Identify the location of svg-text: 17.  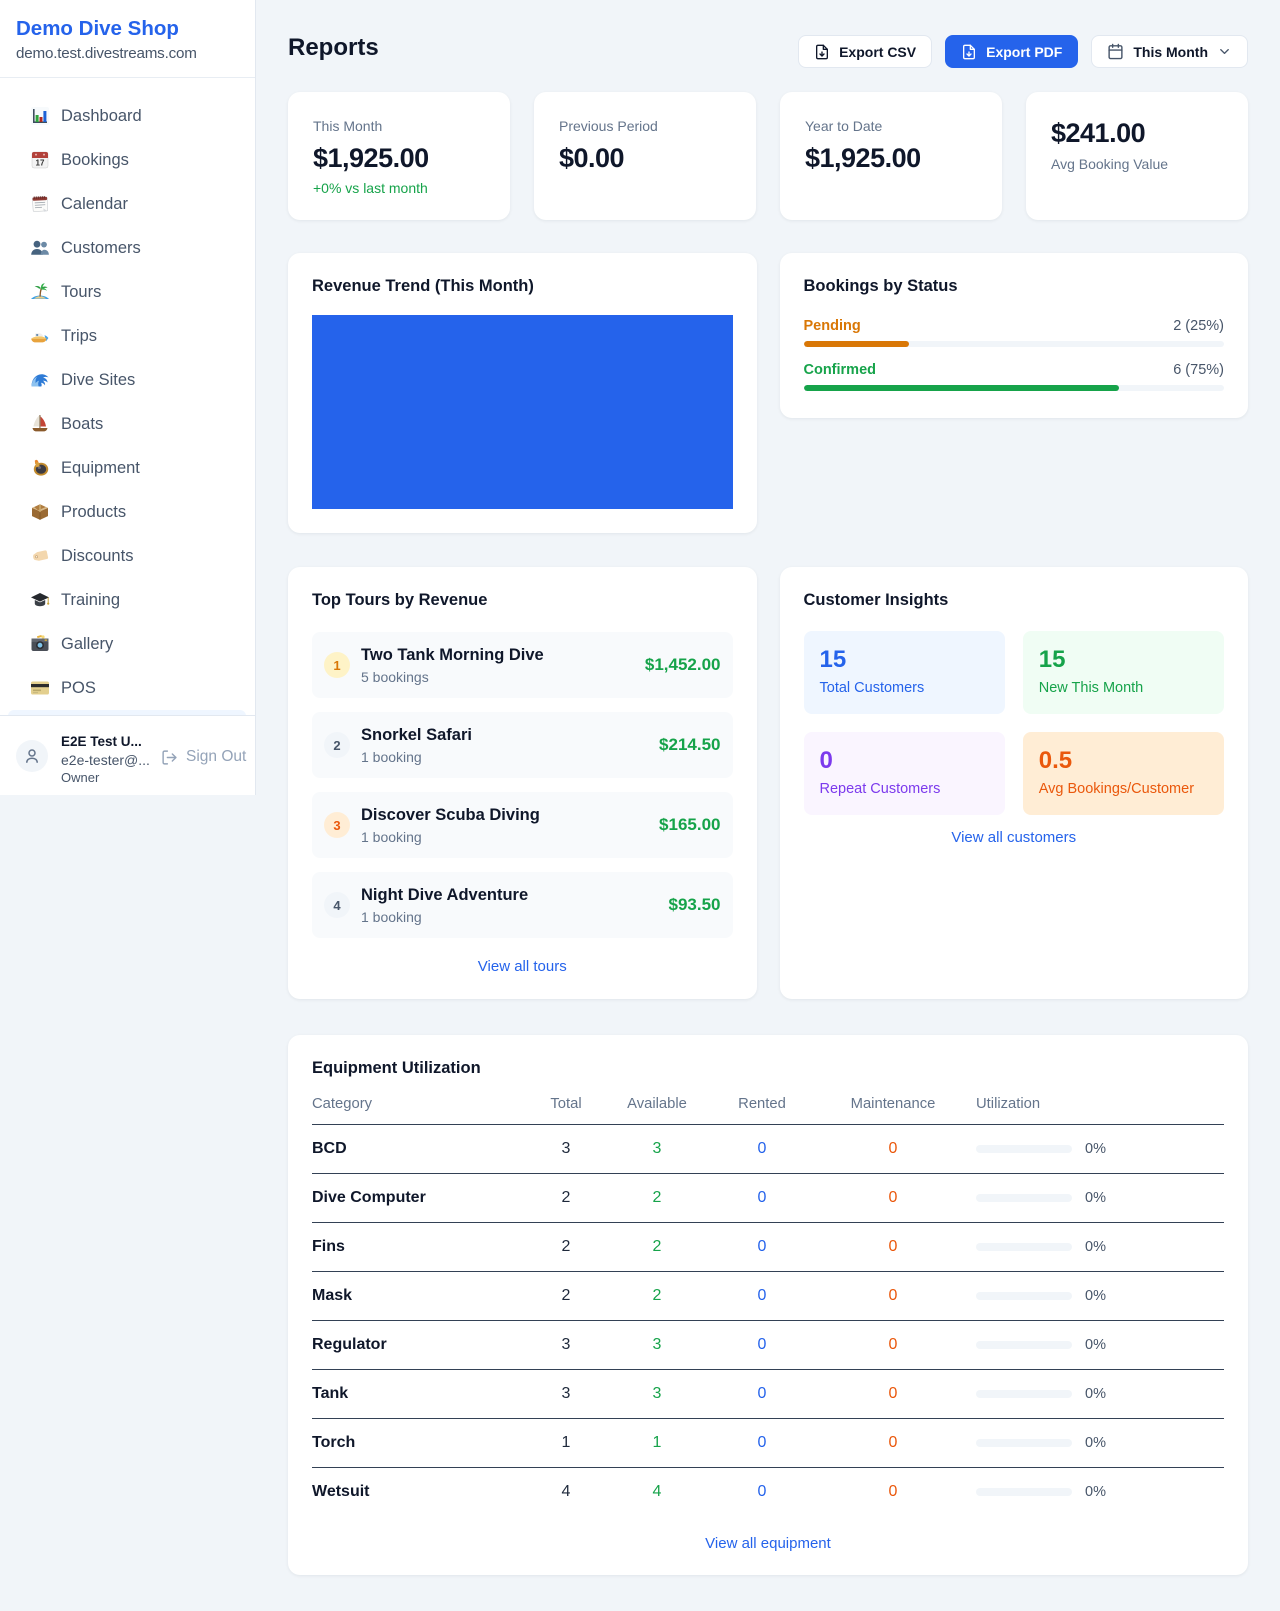
(40, 163).